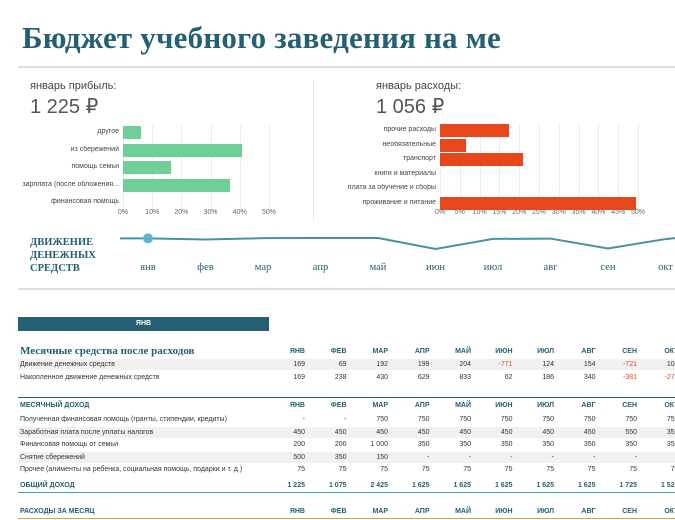 The height and width of the screenshot is (520, 675). Describe the element at coordinates (382, 457) in the screenshot. I see `table-cell: 150` at that location.